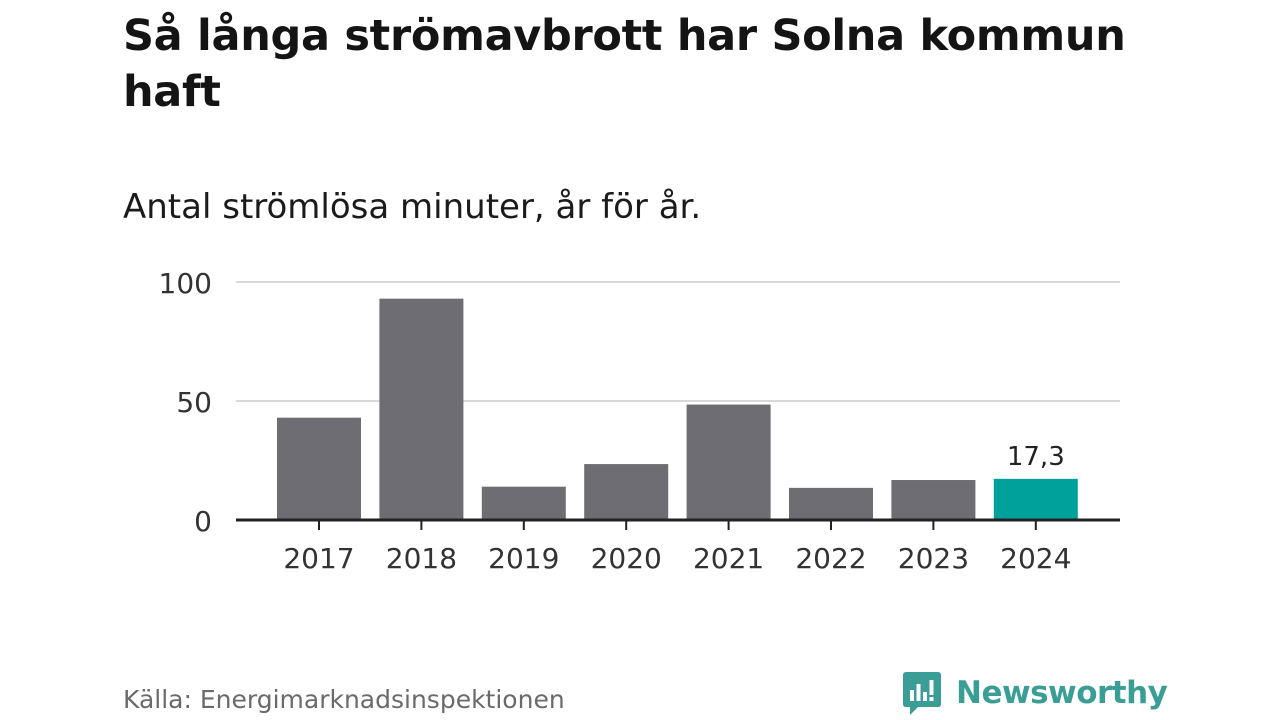 This screenshot has width=1280, height=720. Describe the element at coordinates (1036, 457) in the screenshot. I see `data-label: 17,3` at that location.